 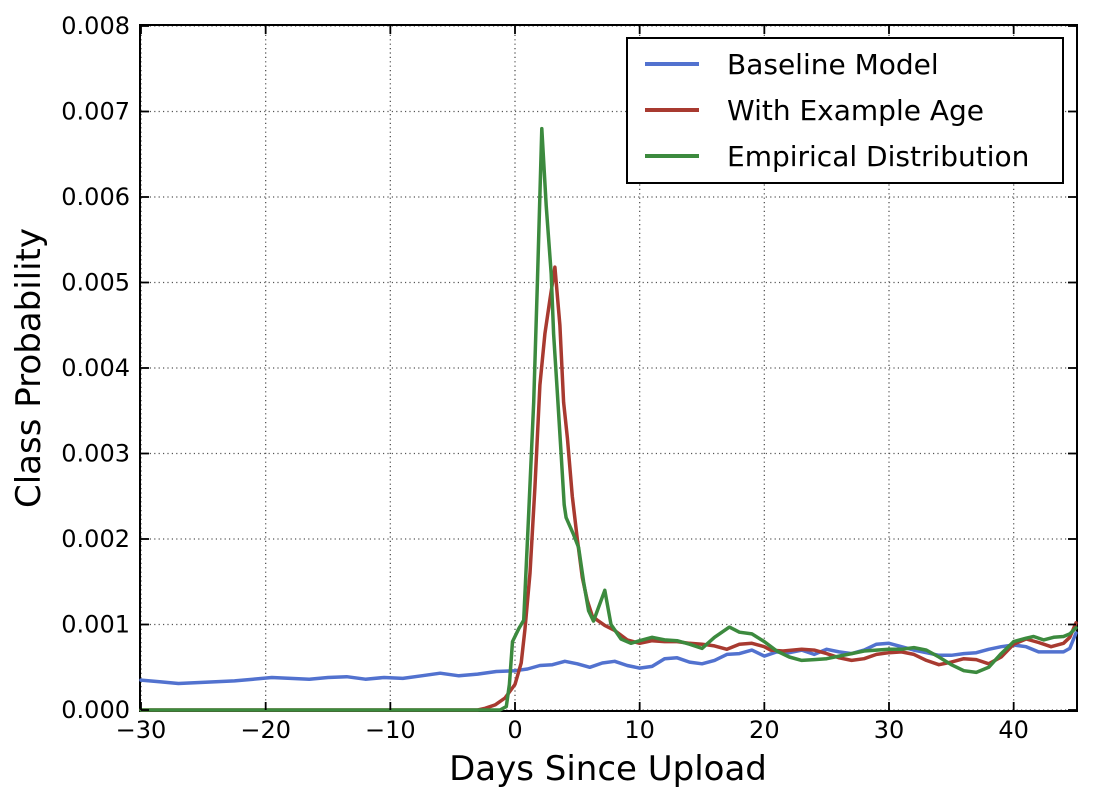 I want to click on y-tick-label: 0.000, so click(x=95, y=710).